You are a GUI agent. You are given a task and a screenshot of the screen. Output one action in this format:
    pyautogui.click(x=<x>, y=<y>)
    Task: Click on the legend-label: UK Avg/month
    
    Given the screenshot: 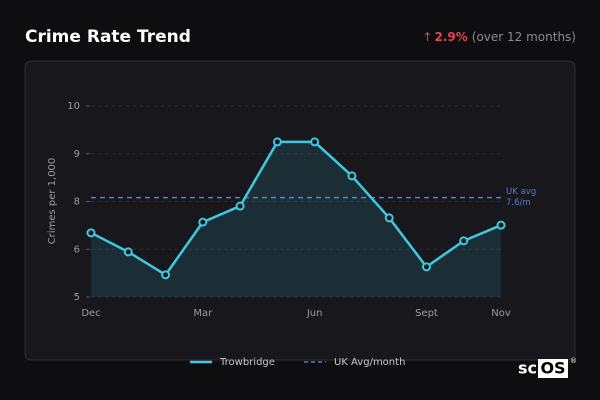 What is the action you would take?
    pyautogui.click(x=369, y=362)
    